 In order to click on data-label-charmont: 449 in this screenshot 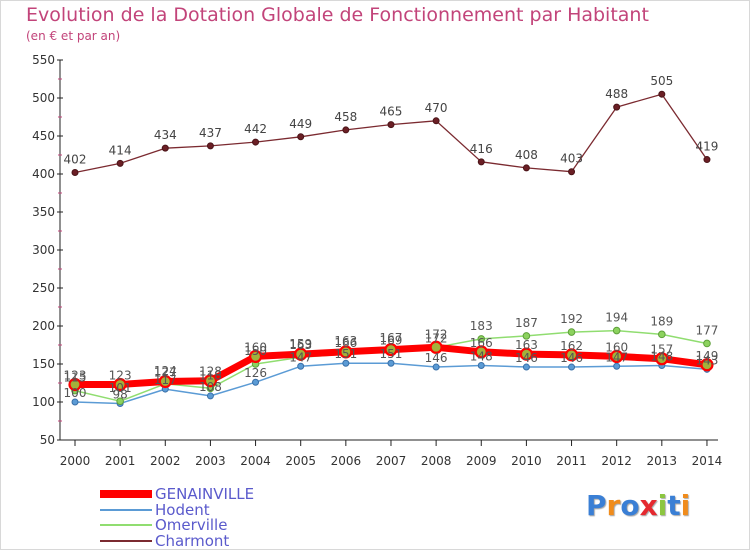, I will do `click(300, 124)`.